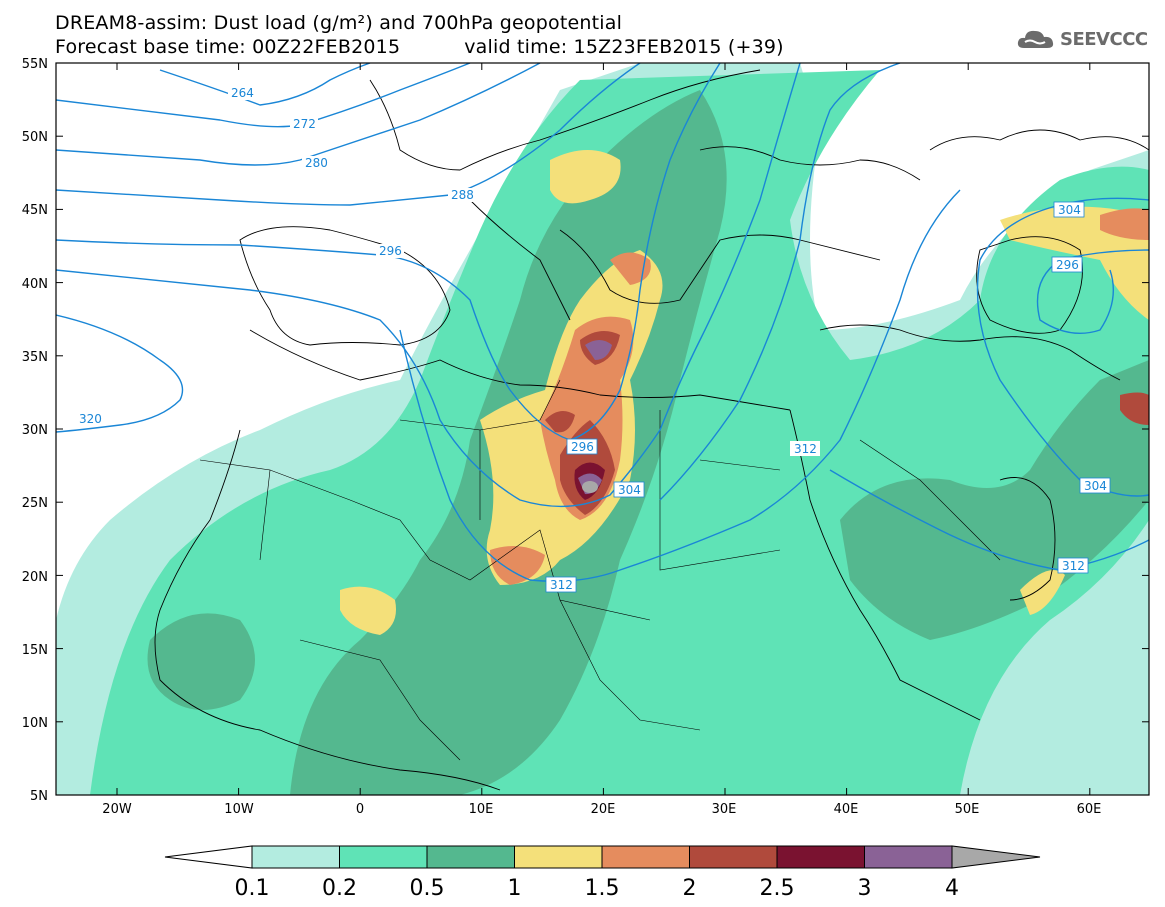 Image resolution: width=1165 pixels, height=907 pixels. Describe the element at coordinates (90, 419) in the screenshot. I see `contour-label: 320` at that location.